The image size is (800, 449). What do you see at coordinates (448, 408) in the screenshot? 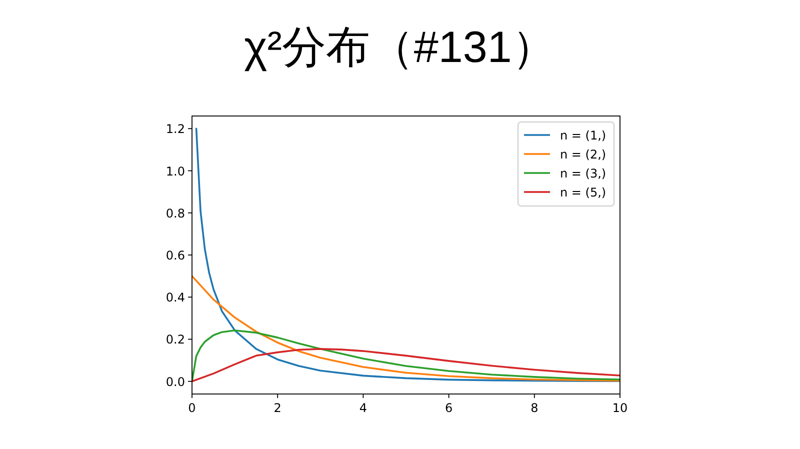
I see `x-tick-label: 6` at bounding box center [448, 408].